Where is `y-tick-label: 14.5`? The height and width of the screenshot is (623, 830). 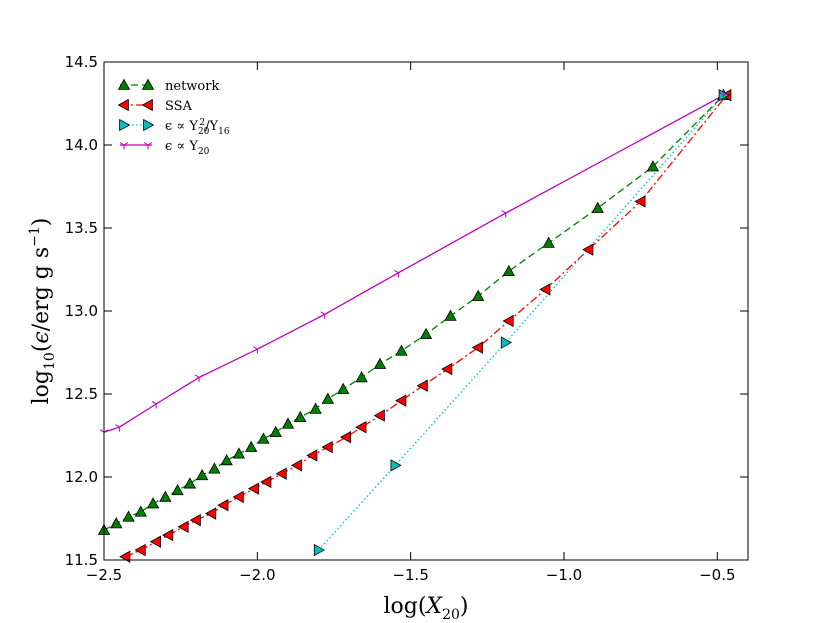
y-tick-label: 14.5 is located at coordinates (81, 62).